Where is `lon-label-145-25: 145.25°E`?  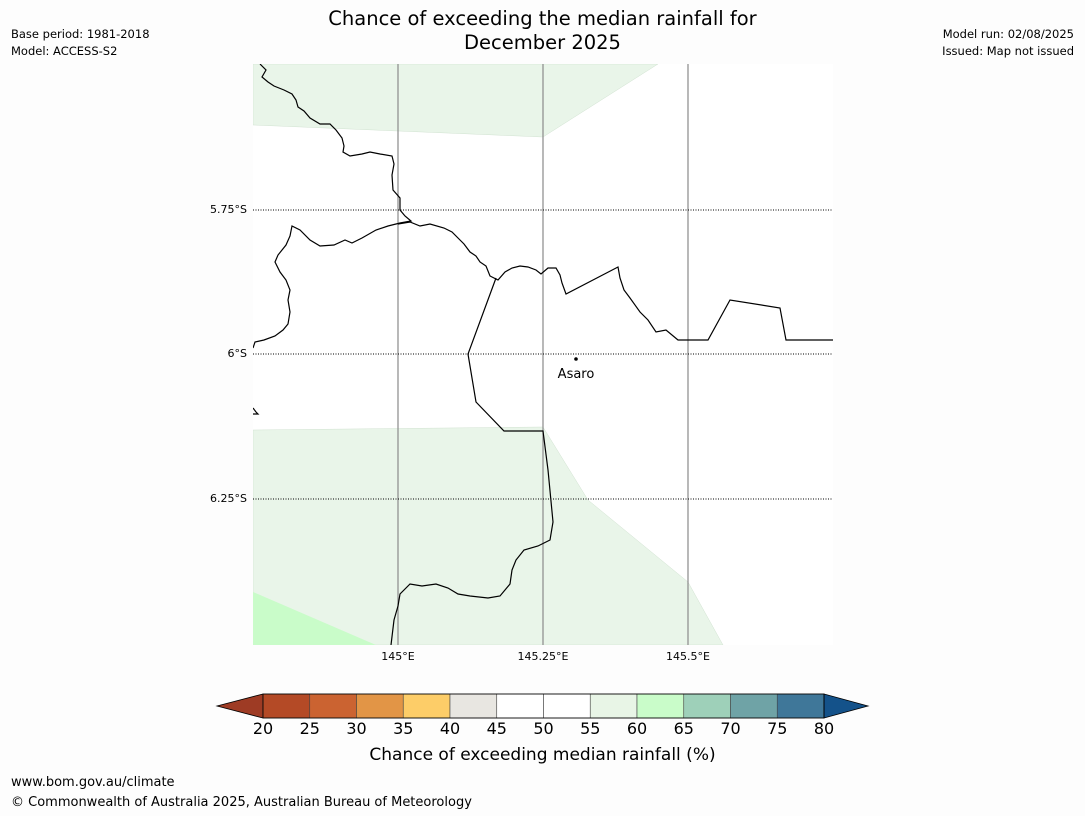
lon-label-145-25: 145.25°E is located at coordinates (543, 656).